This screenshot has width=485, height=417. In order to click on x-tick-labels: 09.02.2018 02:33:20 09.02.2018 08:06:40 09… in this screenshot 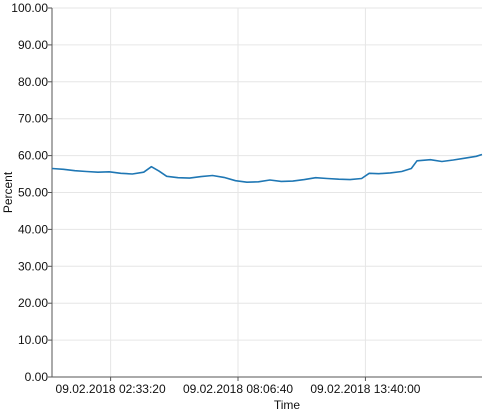, I will do `click(238, 386)`.